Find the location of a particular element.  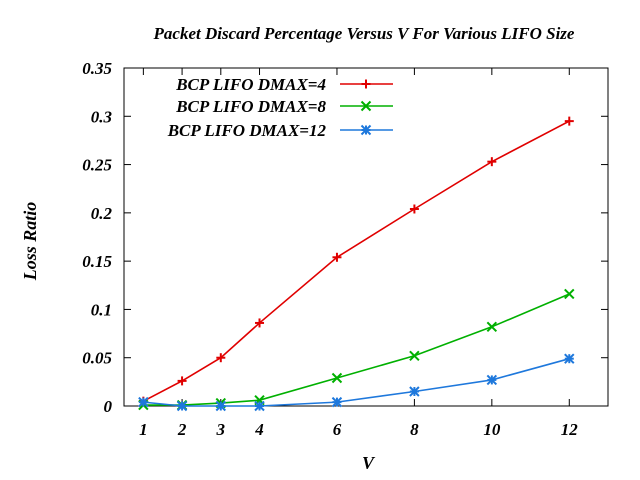

x-axis-label: V is located at coordinates (369, 463).